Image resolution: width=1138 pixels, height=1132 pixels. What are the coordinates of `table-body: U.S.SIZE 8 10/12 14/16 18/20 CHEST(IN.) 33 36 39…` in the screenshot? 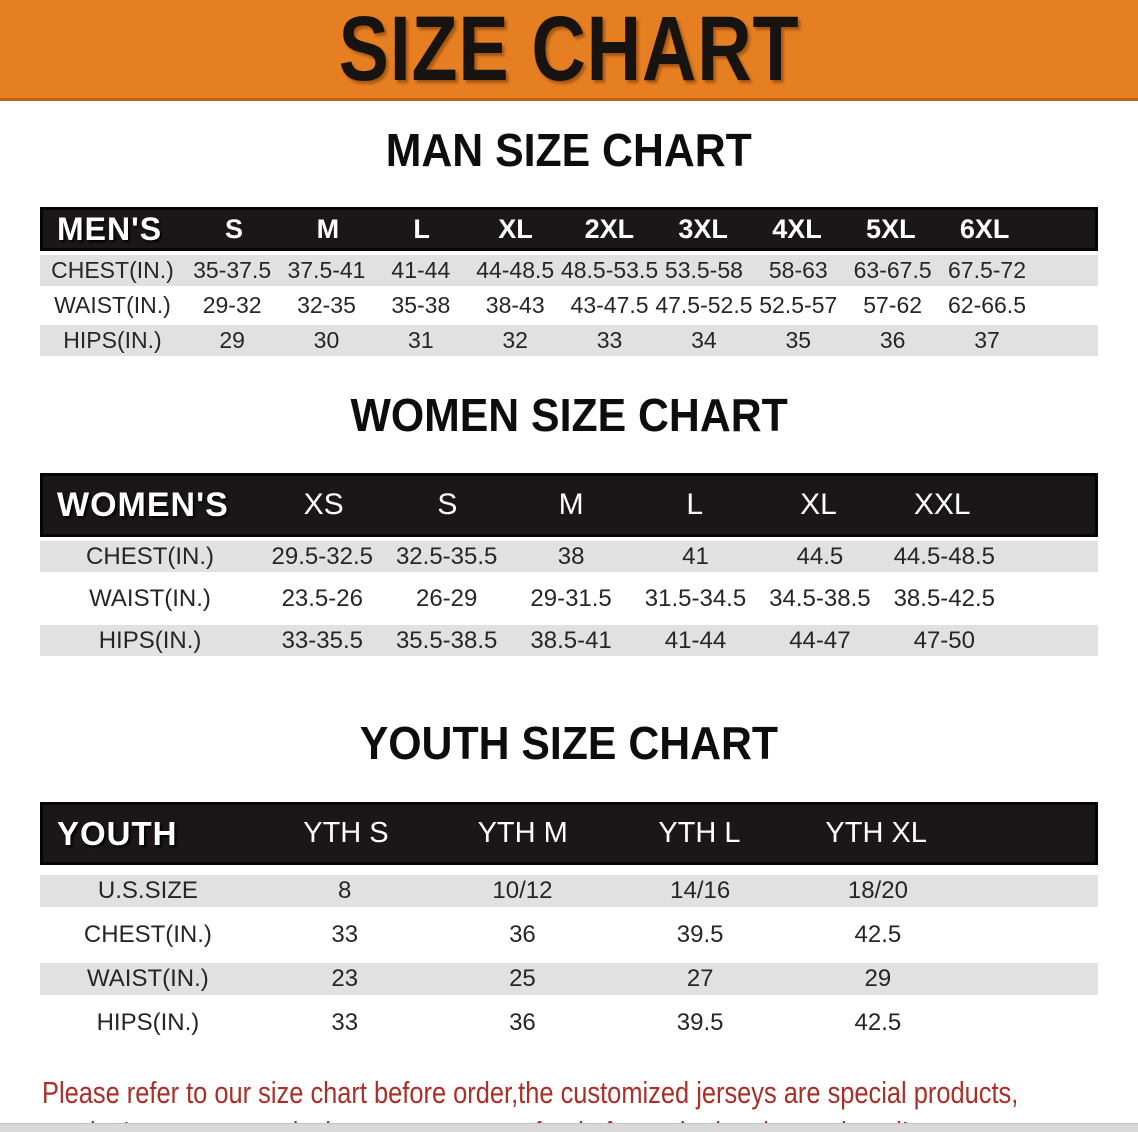 It's located at (569, 957).